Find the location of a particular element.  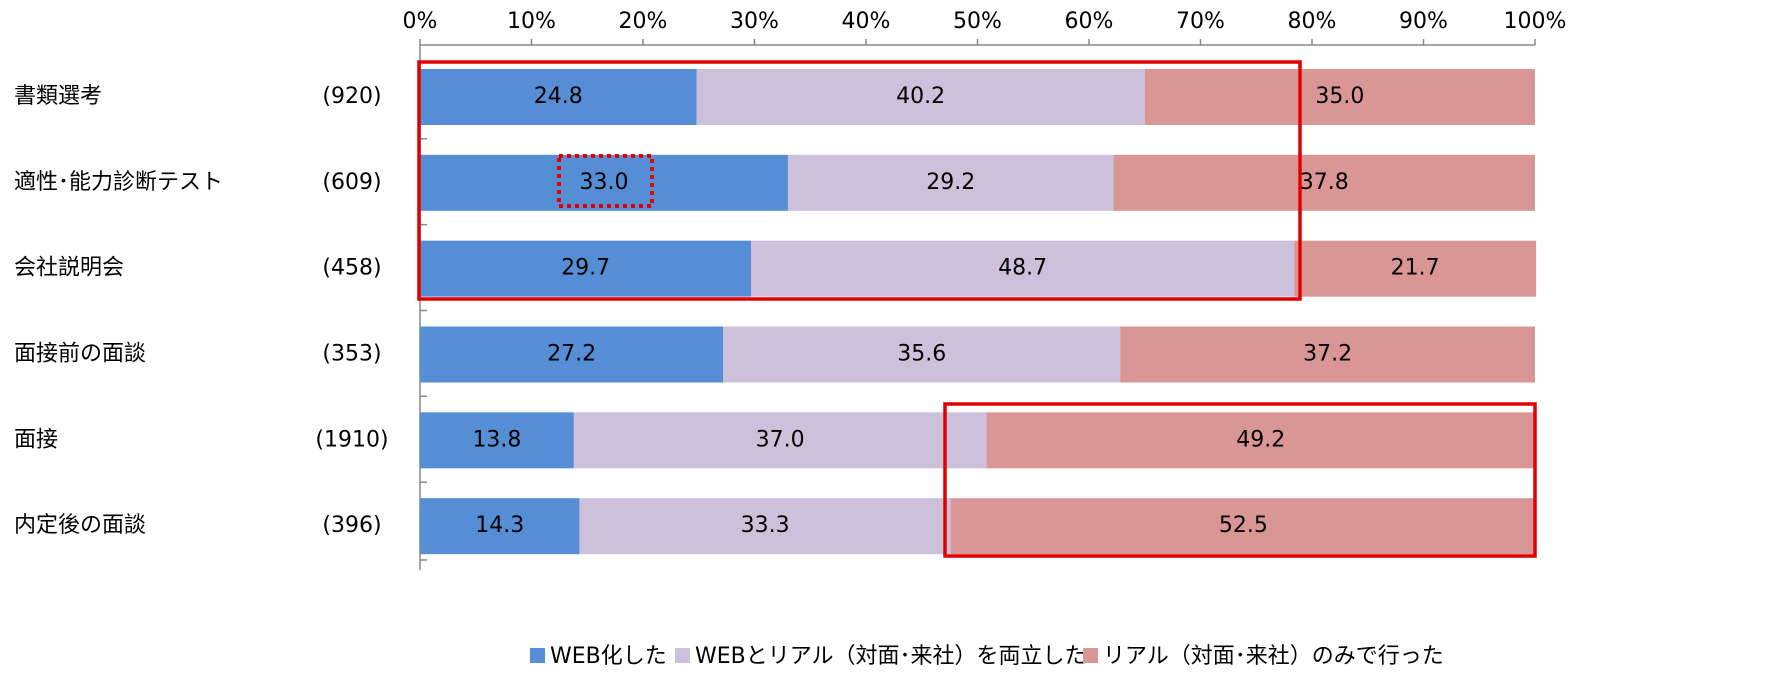

value-label: 33.0 is located at coordinates (603, 182).